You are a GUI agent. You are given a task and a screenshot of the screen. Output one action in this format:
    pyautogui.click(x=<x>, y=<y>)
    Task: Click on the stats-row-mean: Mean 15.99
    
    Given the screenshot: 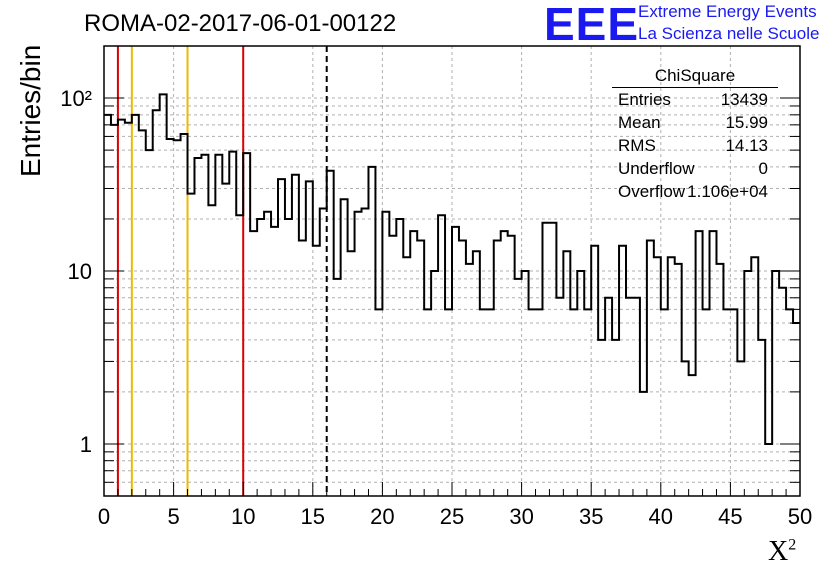 What is the action you would take?
    pyautogui.click(x=693, y=122)
    